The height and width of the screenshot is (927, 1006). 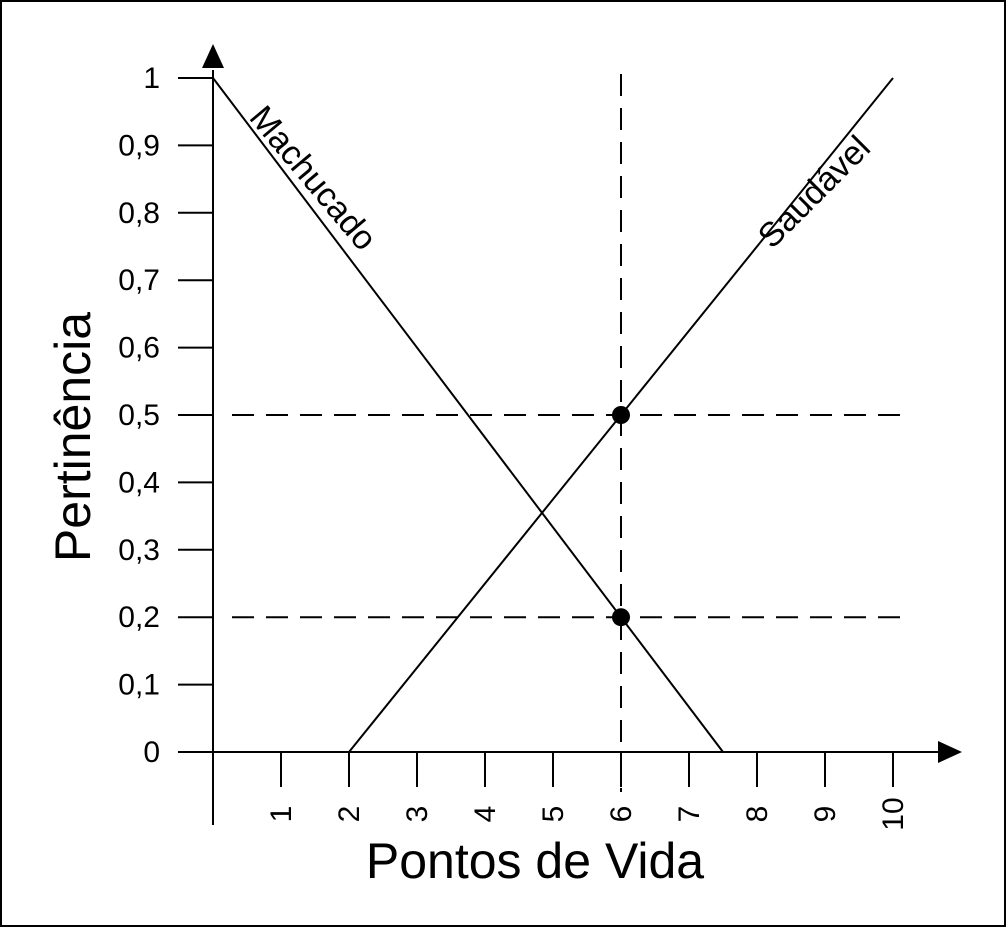 I want to click on x-tick-label: 9, so click(x=825, y=814).